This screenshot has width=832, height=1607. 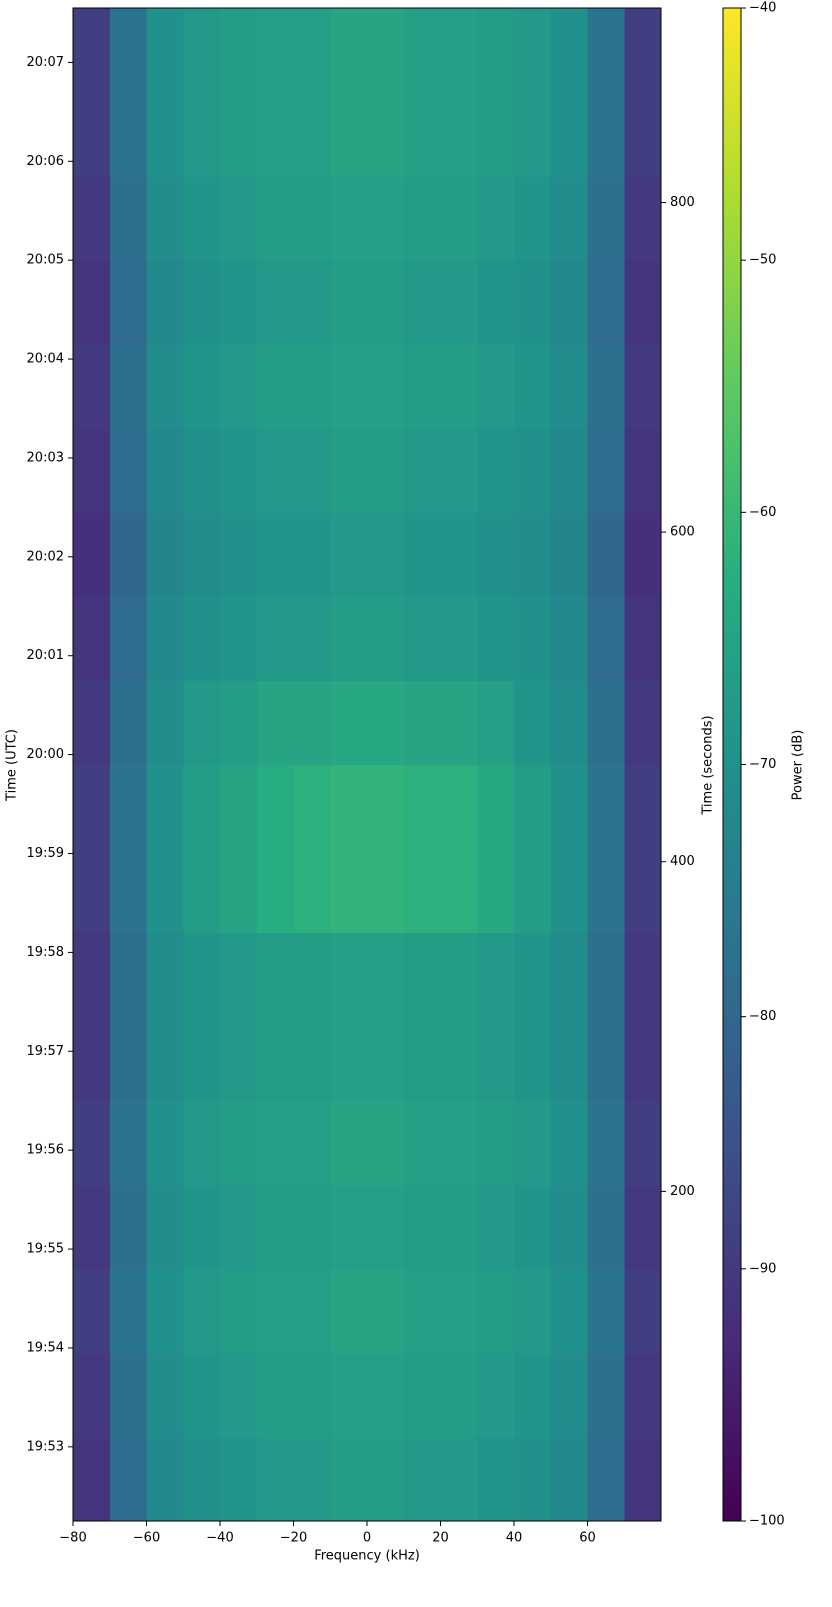 What do you see at coordinates (12, 765) in the screenshot?
I see `y-axis-label: Time (UTC)` at bounding box center [12, 765].